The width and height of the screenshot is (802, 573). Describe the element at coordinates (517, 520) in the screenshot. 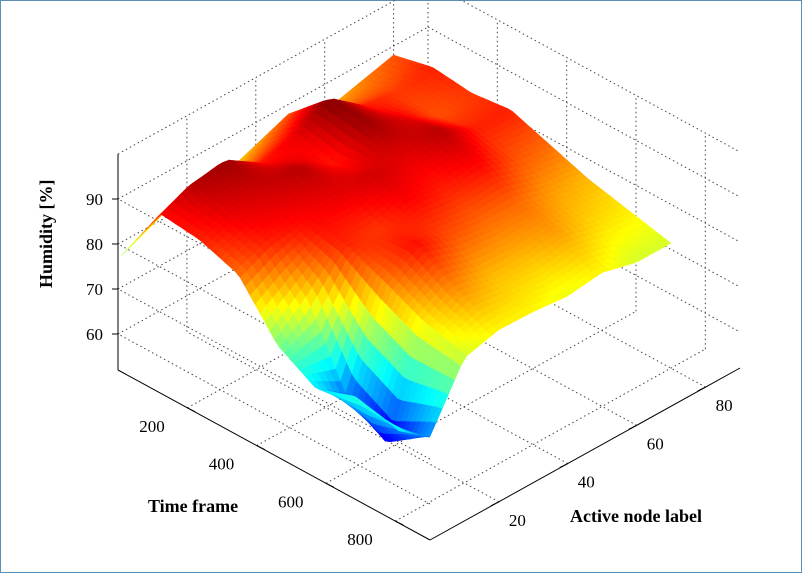

I see `y-tick-label: 20` at that location.